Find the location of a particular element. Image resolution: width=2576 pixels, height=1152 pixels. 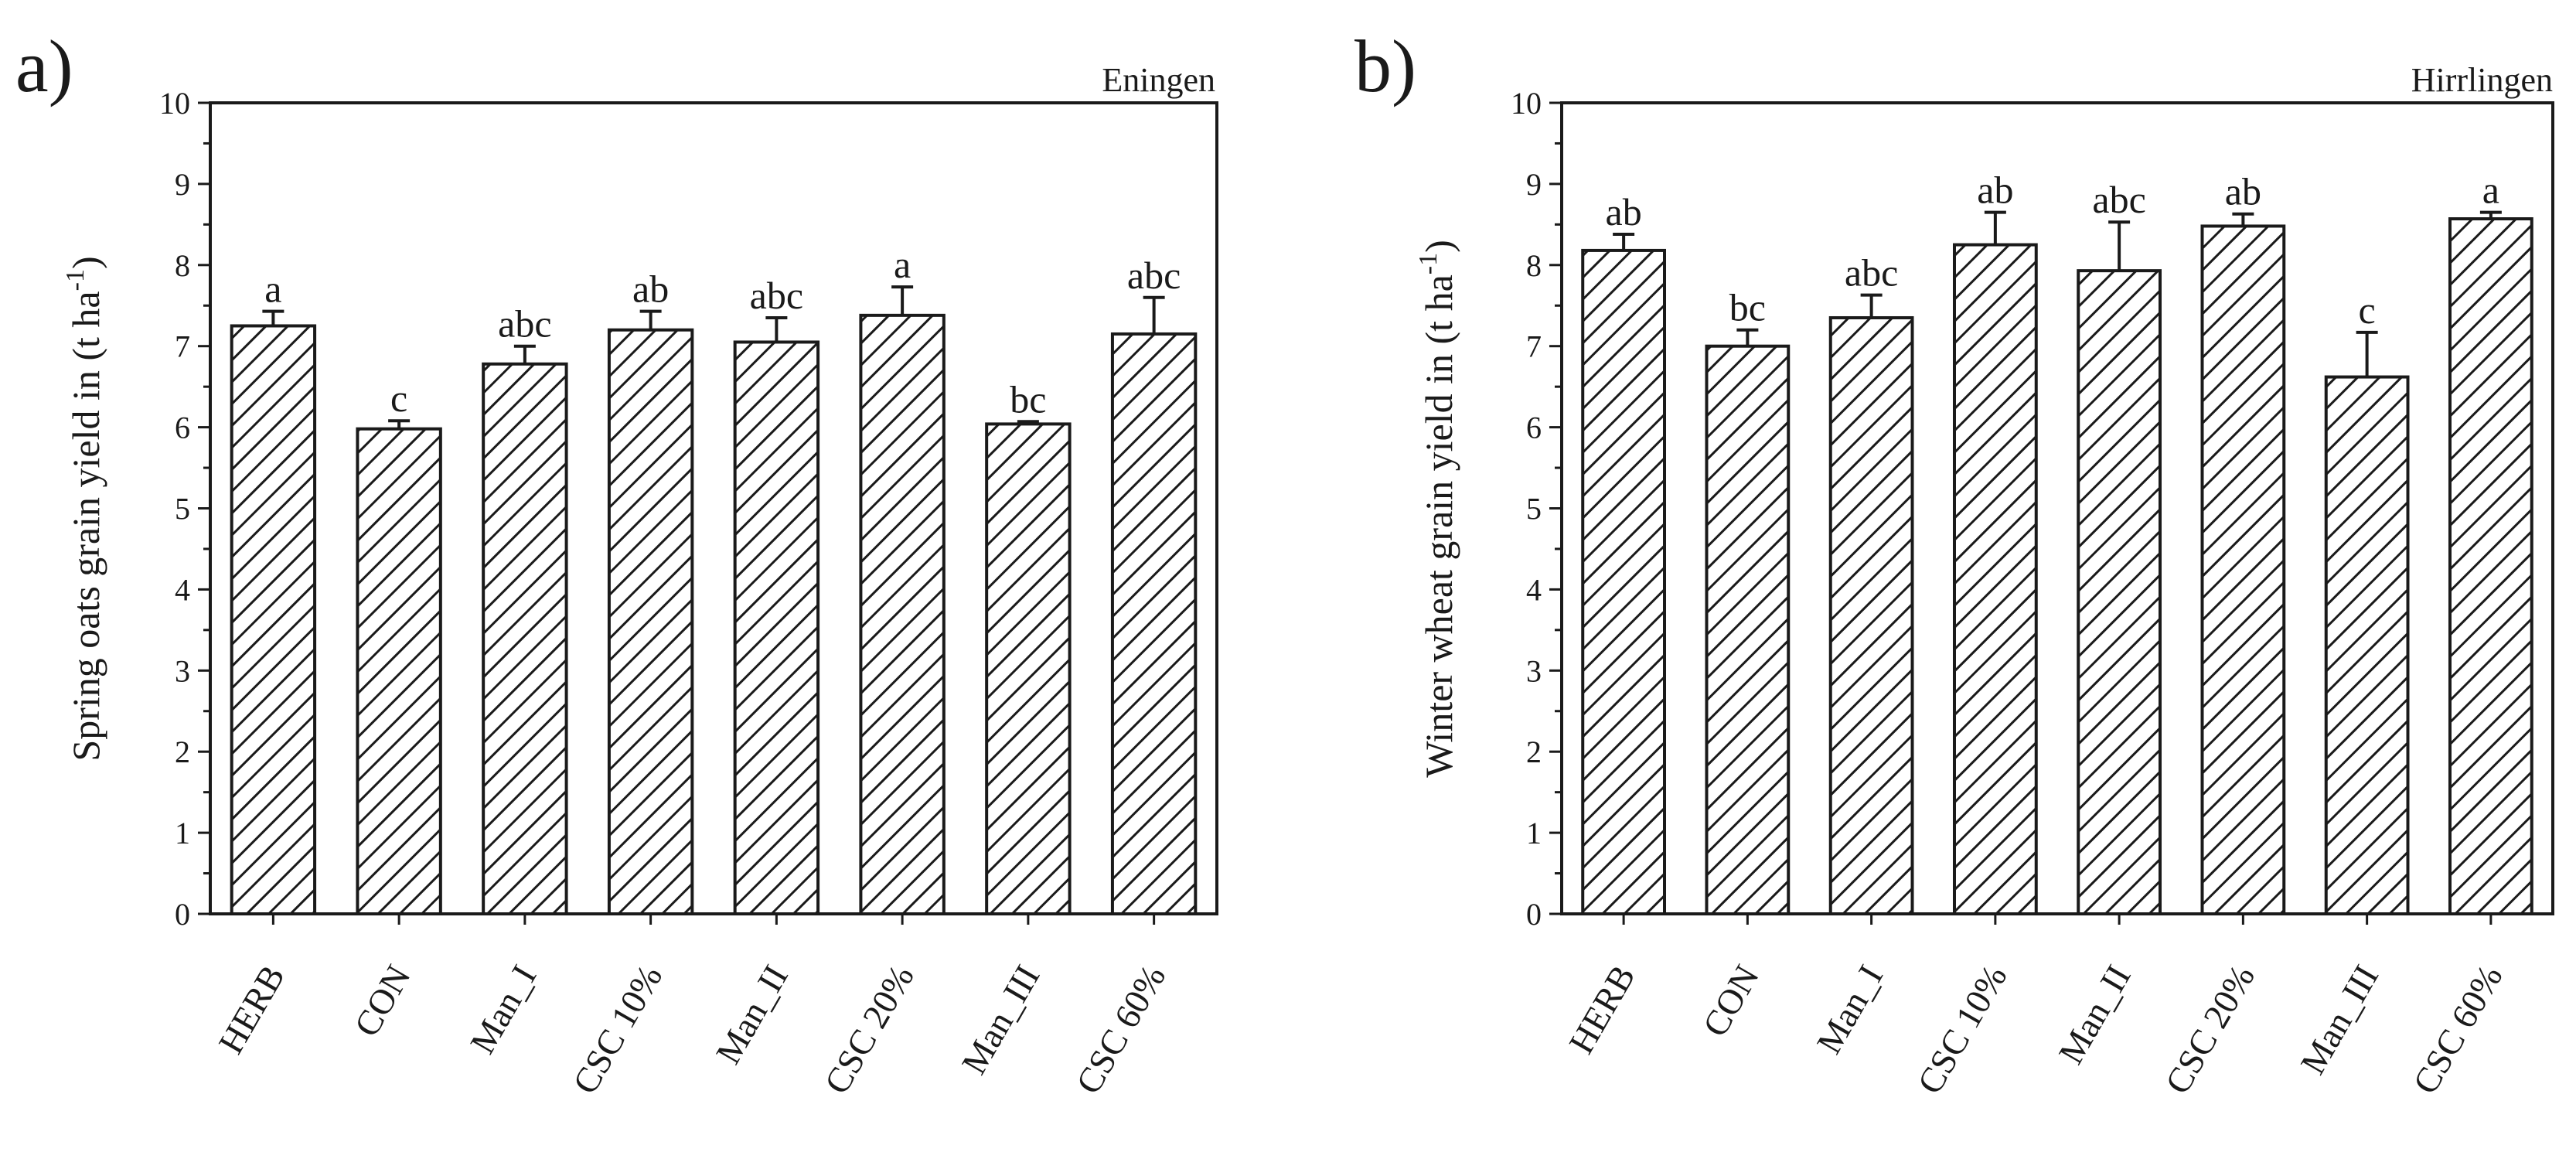

y-axis-label: Winter wheat grain yield in (t ha-1) is located at coordinates (1437, 509).